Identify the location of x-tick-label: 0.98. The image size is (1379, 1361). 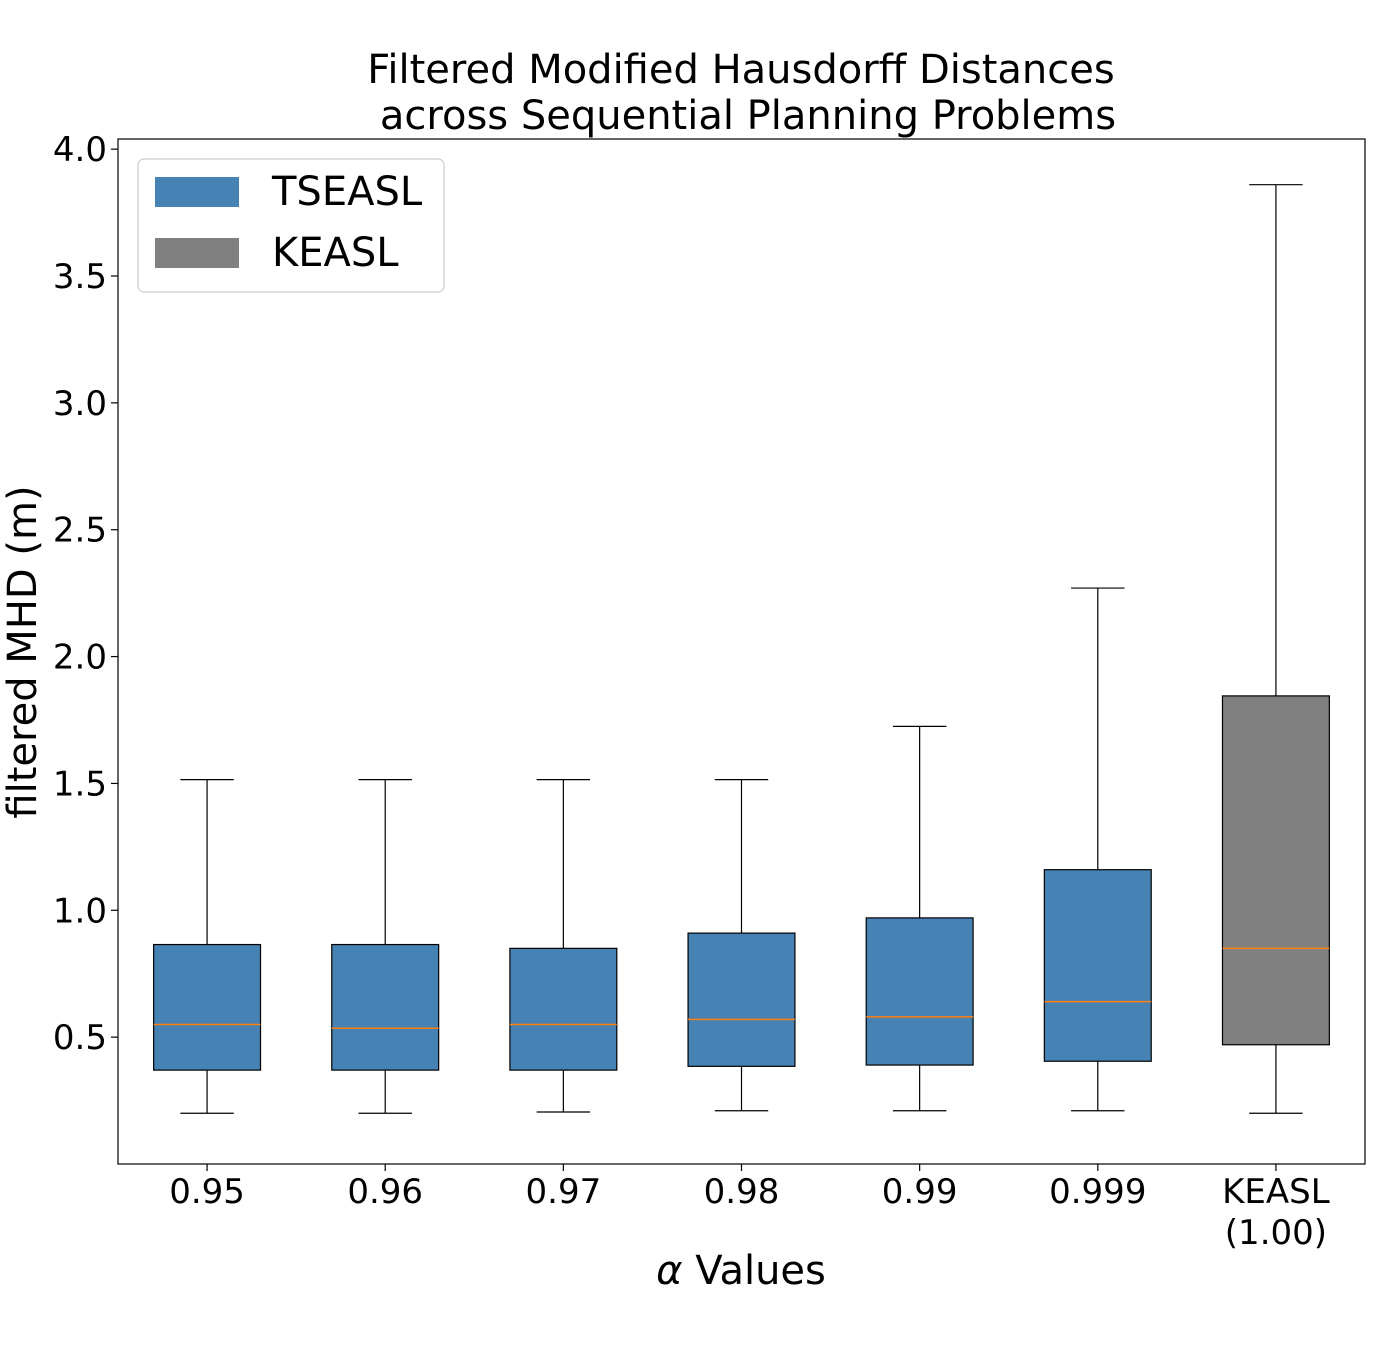
(742, 1192).